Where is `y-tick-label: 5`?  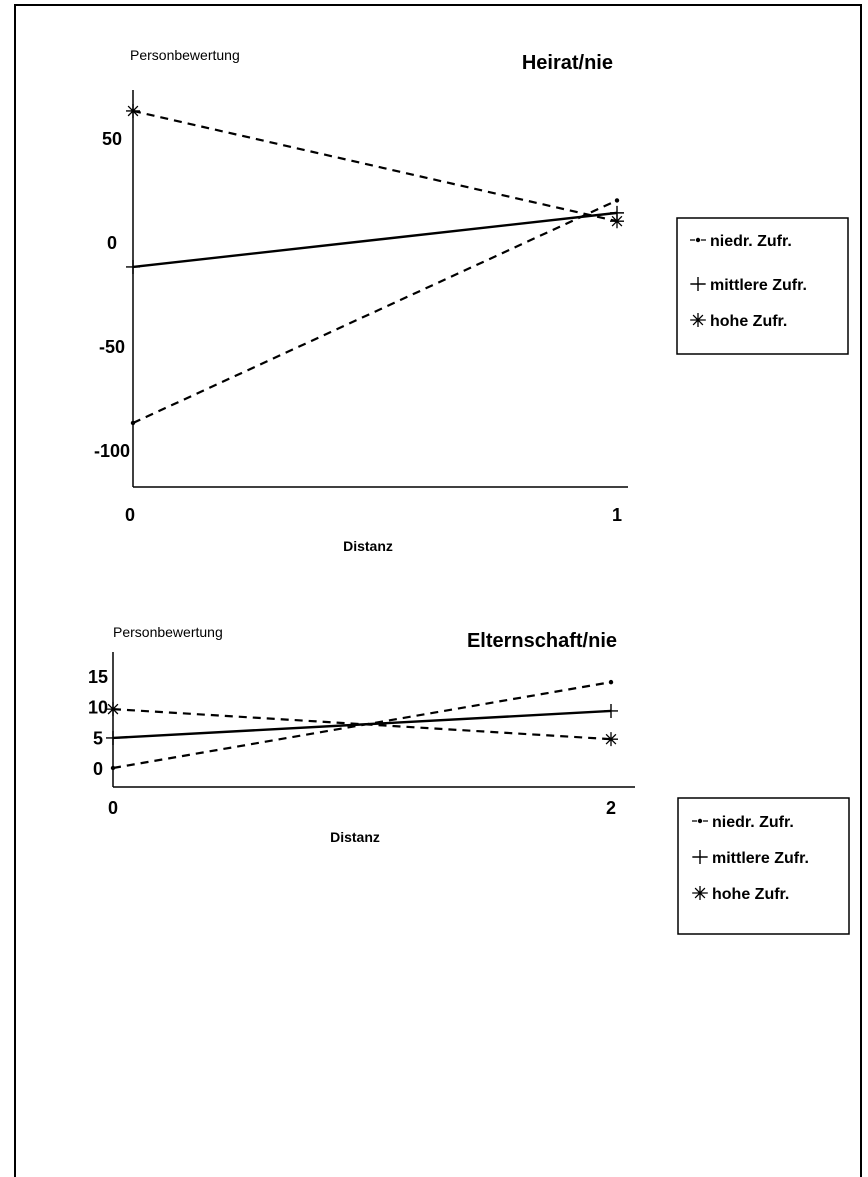
y-tick-label: 5 is located at coordinates (98, 738).